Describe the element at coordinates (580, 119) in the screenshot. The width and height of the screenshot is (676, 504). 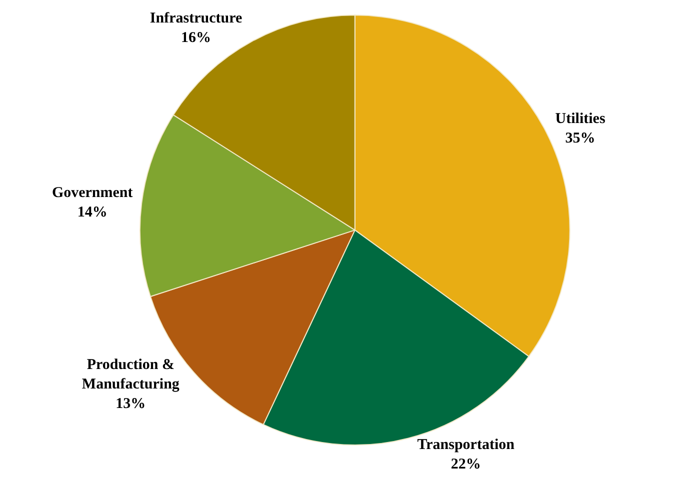
I see `slice-label: Utilities` at that location.